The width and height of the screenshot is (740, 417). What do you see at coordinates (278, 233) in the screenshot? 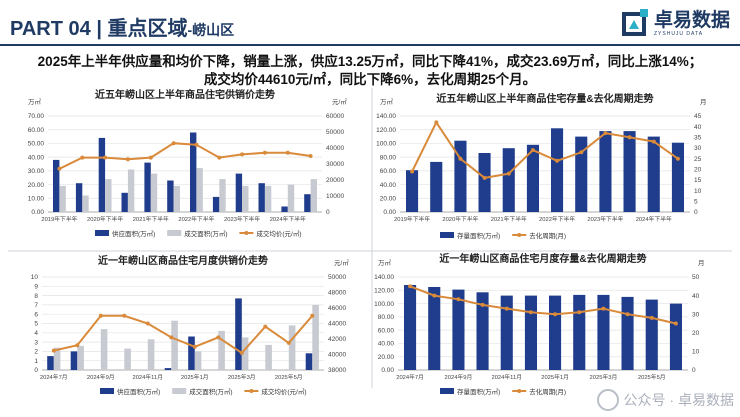
I see `chart1-legend-label: 成交均价(元/㎡)` at bounding box center [278, 233].